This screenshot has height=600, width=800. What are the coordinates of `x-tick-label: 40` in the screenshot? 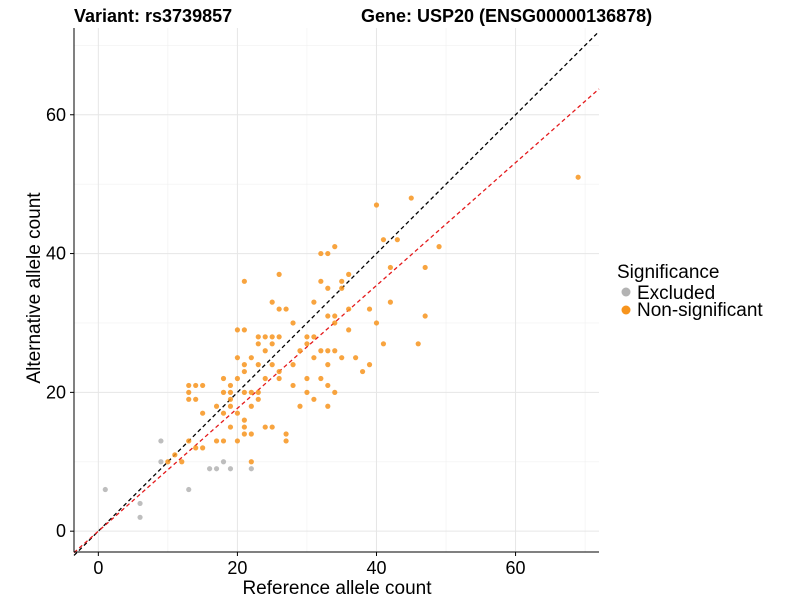 It's located at (376, 568).